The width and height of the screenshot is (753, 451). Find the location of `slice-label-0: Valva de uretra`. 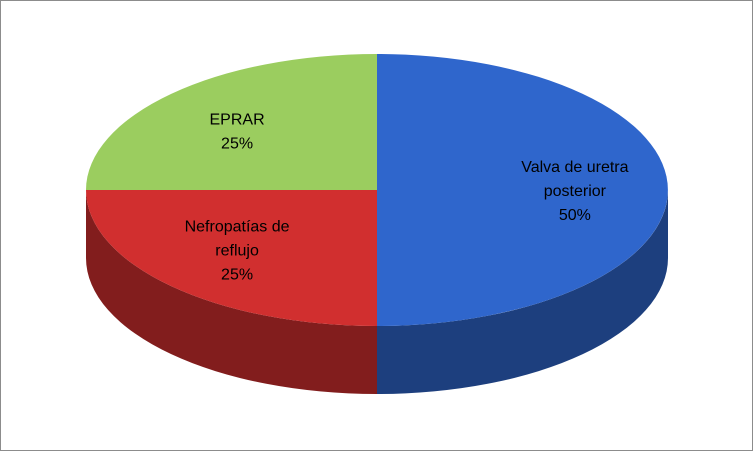

slice-label-0: Valva de uretra is located at coordinates (574, 167).